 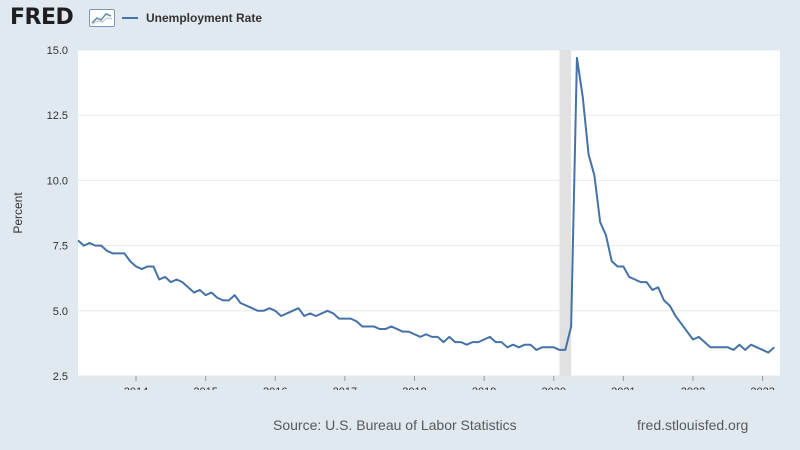 I want to click on y-axis-label: Percent, so click(x=18, y=213).